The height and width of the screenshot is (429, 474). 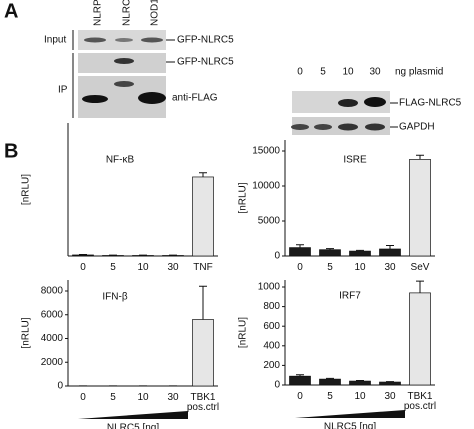 I want to click on dose-label: 30, so click(x=375, y=72).